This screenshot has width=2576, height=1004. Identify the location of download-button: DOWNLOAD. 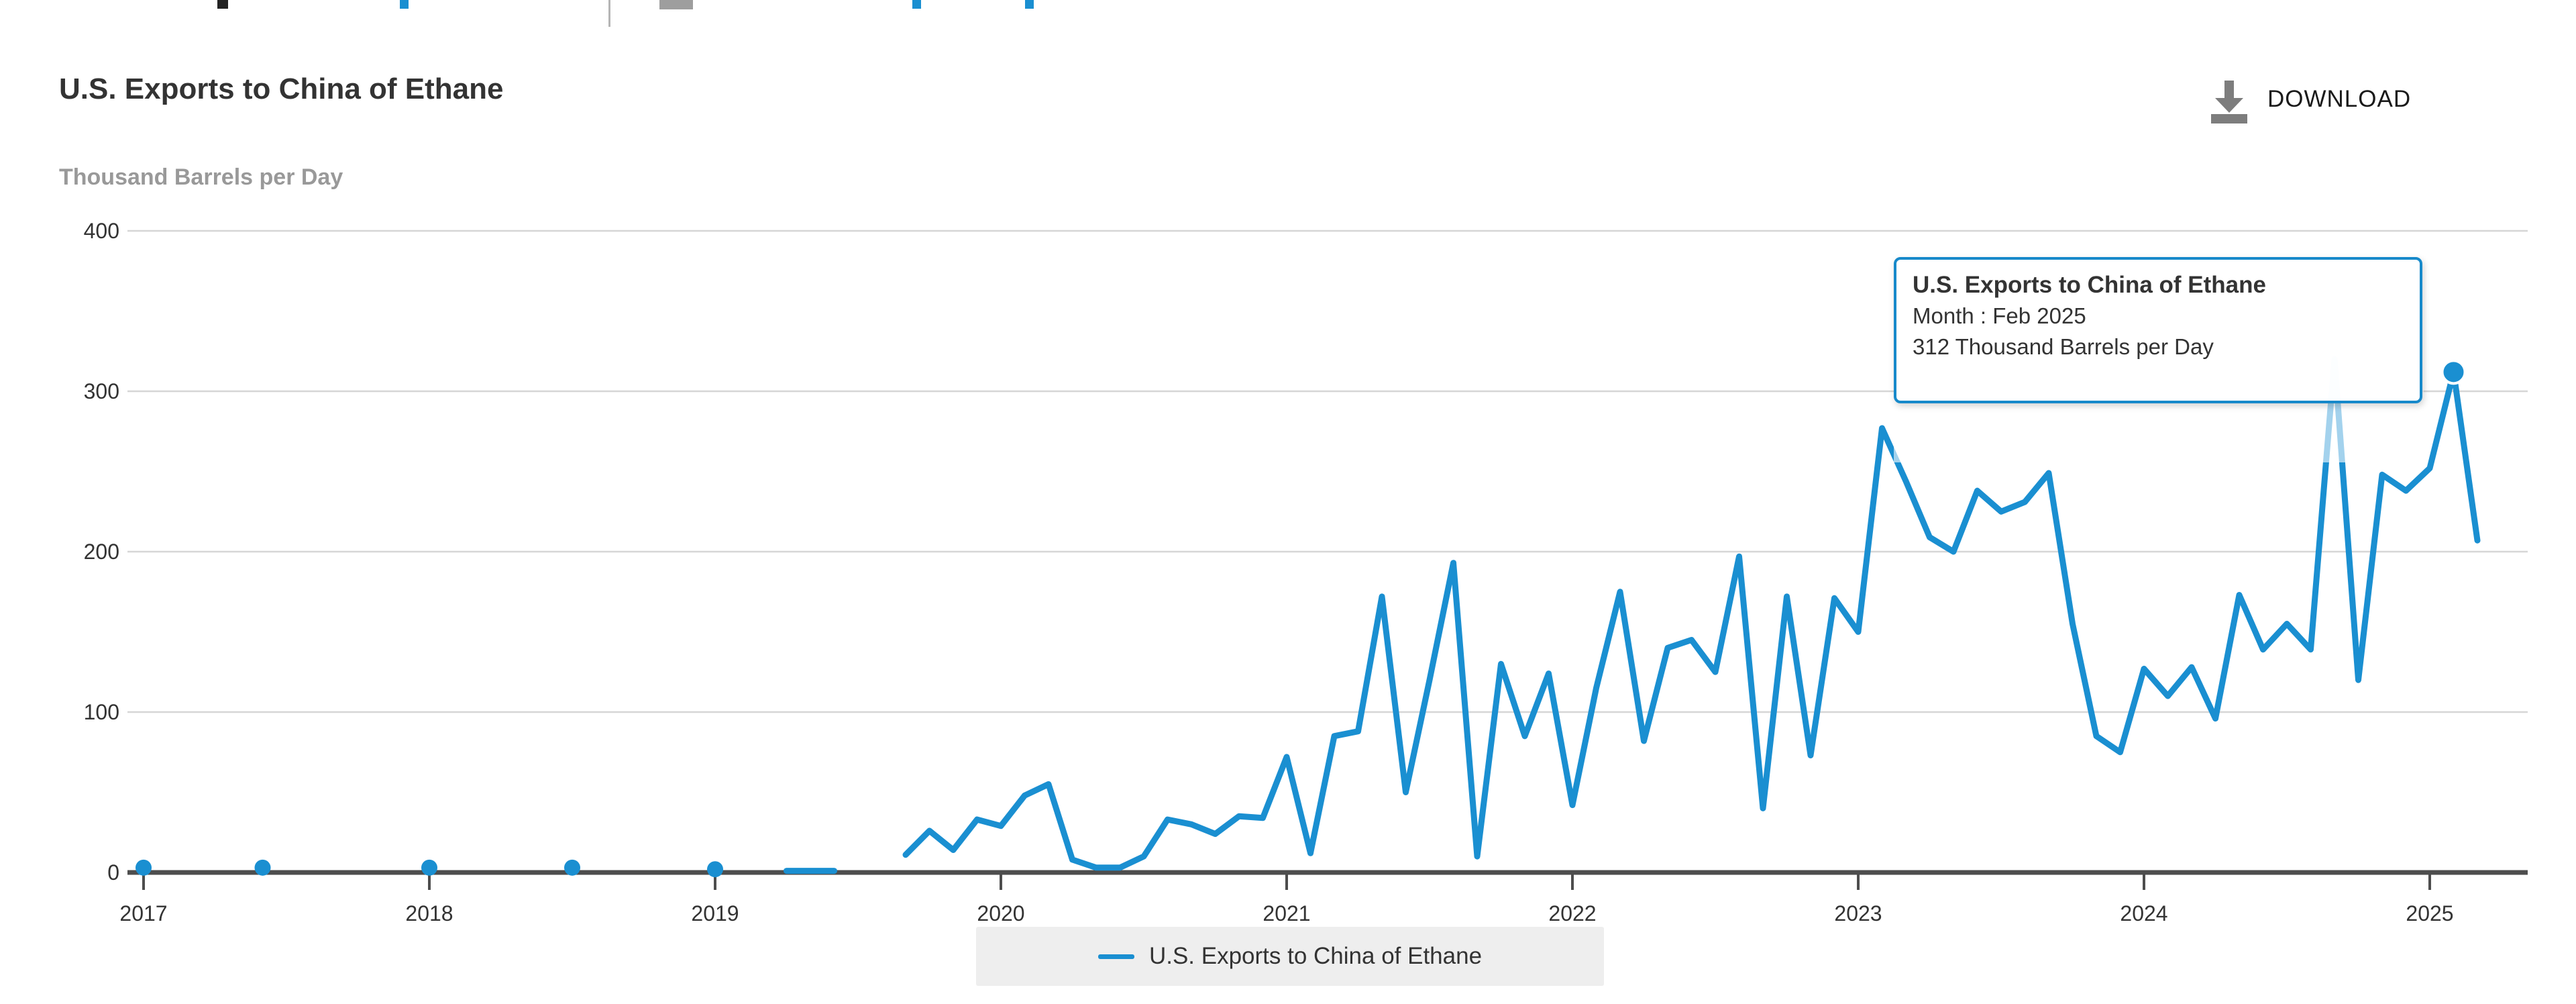
(2309, 99).